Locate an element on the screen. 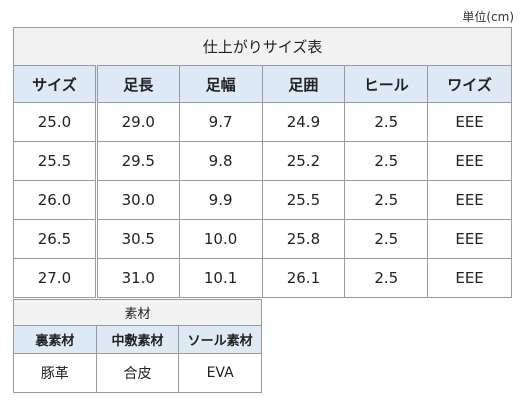 The width and height of the screenshot is (528, 412). cell-foot-width: 9.8 is located at coordinates (220, 161).